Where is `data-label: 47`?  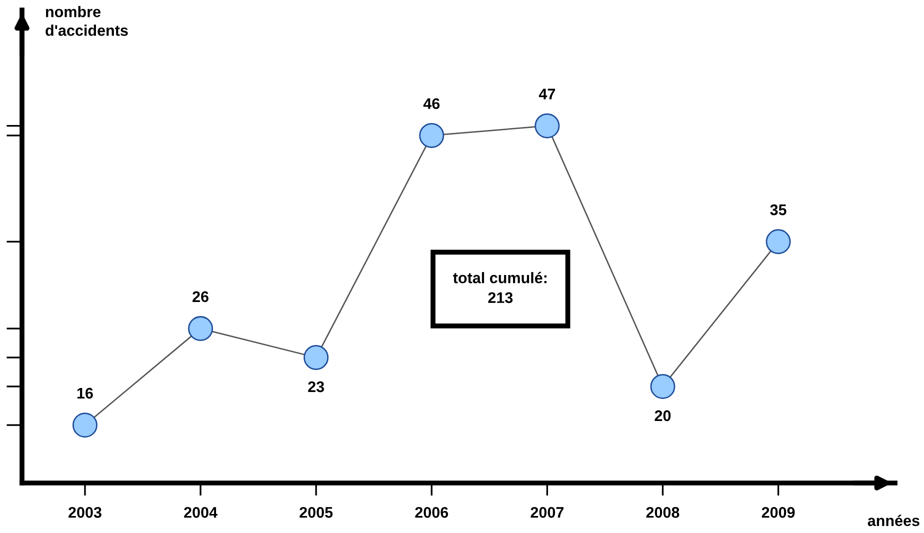 data-label: 47 is located at coordinates (547, 94).